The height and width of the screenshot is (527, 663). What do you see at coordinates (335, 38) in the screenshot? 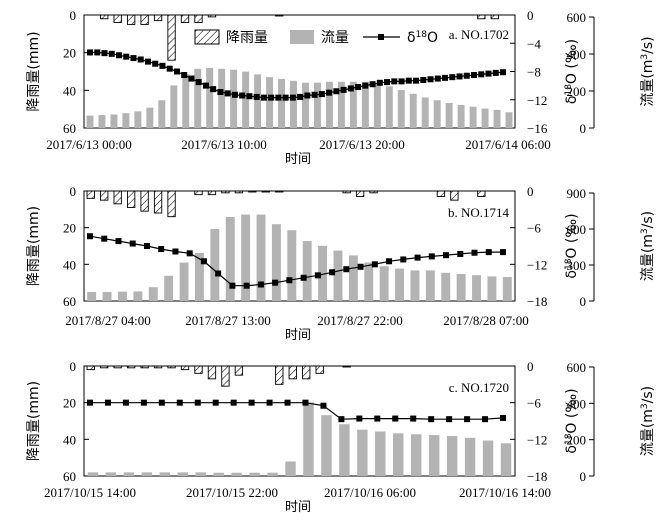
I see `legend-flow-label: 流量` at bounding box center [335, 38].